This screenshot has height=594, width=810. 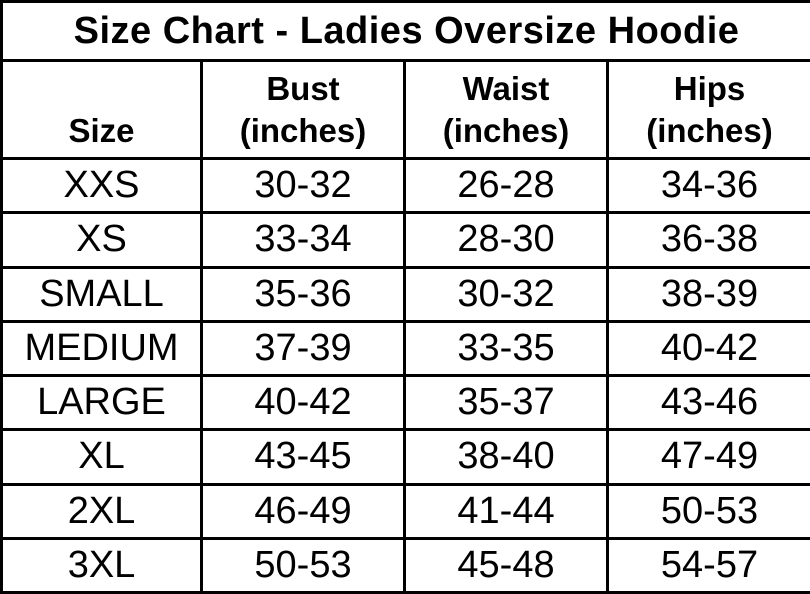 I want to click on cell-bust: 46-49, so click(x=303, y=511).